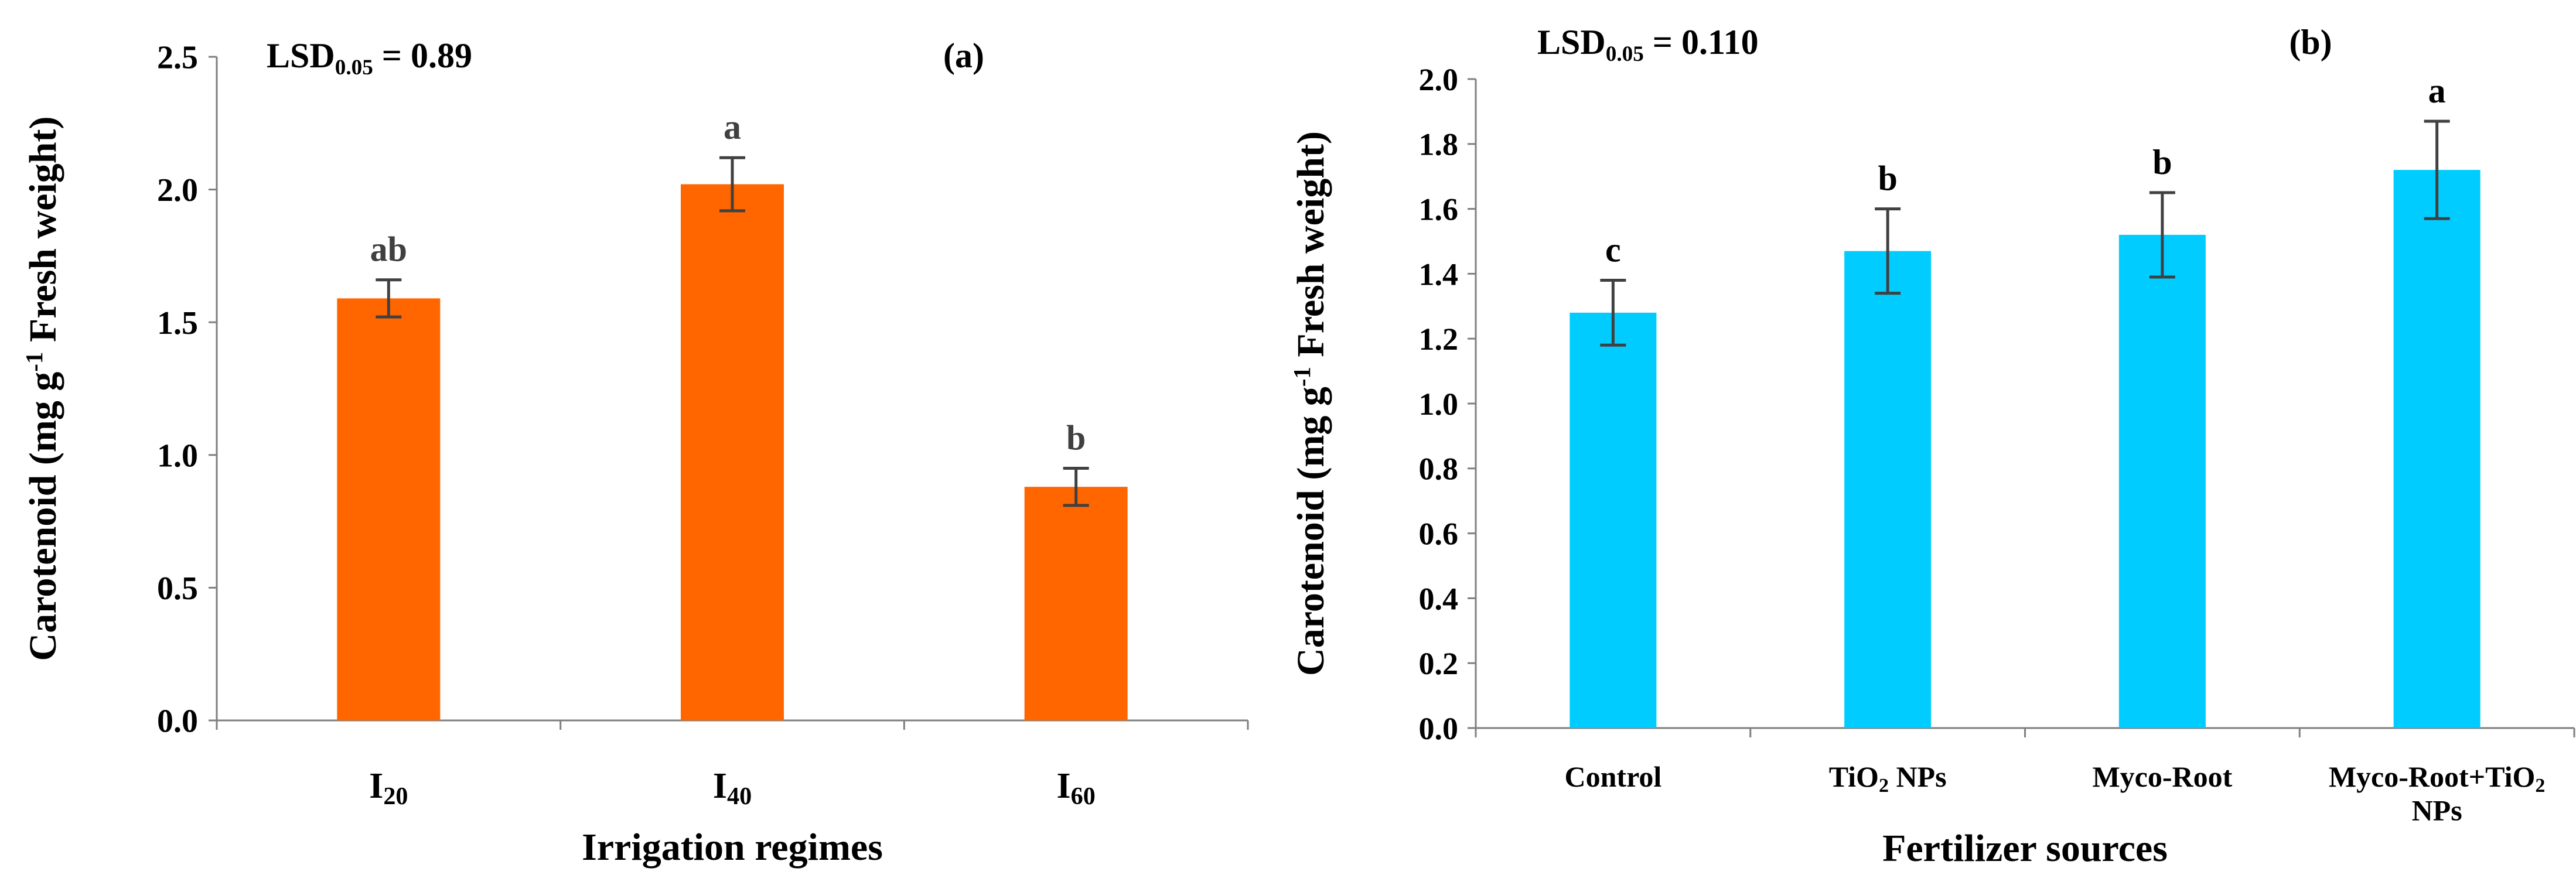 The image size is (2576, 885). Describe the element at coordinates (1076, 437) in the screenshot. I see `chart-a-significance-letter: b` at that location.